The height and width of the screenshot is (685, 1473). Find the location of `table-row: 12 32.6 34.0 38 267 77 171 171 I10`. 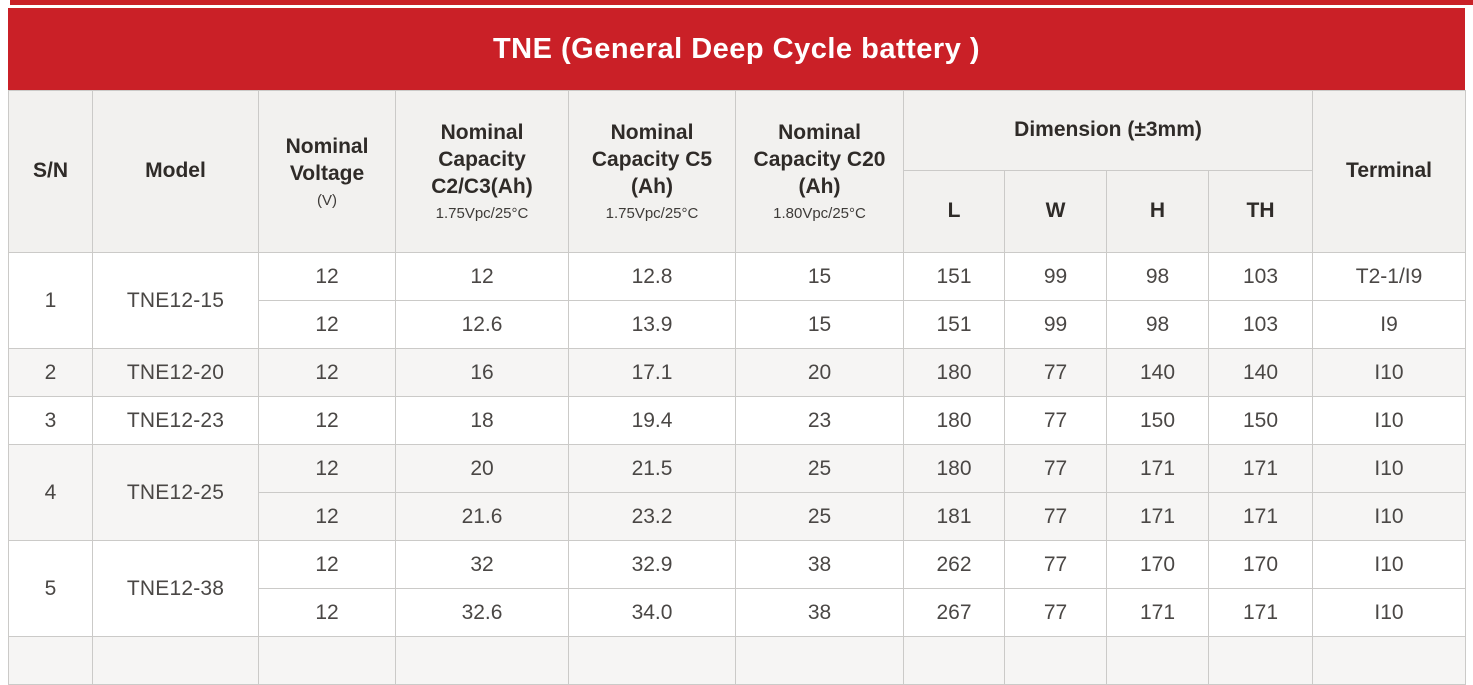

table-row: 12 32.6 34.0 38 267 77 171 171 I10 is located at coordinates (738, 612).